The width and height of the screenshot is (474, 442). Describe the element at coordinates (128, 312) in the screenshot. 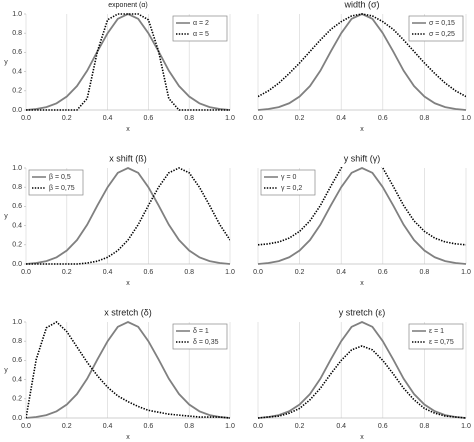

I see `chart-title: x stretch (δ)` at that location.